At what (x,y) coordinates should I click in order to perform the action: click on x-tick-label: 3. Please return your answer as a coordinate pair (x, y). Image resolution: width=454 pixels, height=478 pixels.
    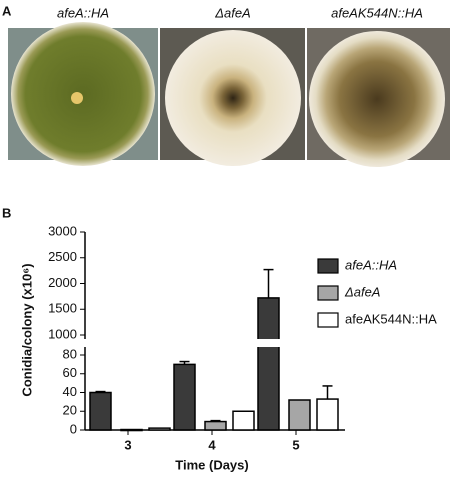
    Looking at the image, I should click on (127, 444).